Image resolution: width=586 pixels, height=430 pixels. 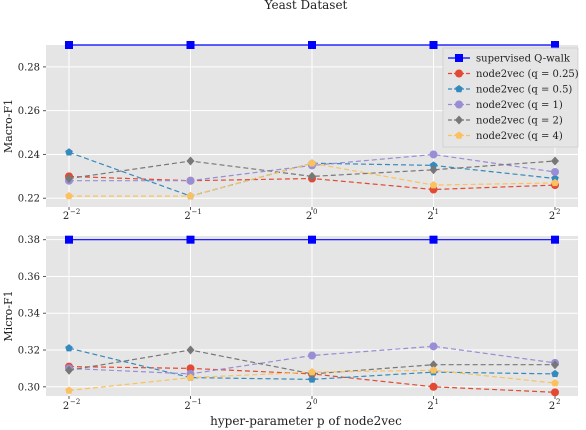 What do you see at coordinates (524, 90) in the screenshot?
I see `legend-label-node2vec-q-0-5: node2vec (q = 0.5)` at bounding box center [524, 90].